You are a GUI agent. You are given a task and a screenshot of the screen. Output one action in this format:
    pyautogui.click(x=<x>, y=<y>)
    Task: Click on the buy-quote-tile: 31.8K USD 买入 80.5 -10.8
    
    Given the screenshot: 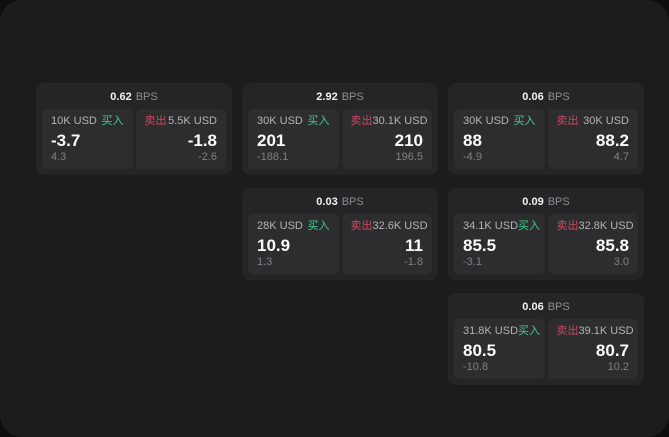 What is the action you would take?
    pyautogui.click(x=499, y=349)
    